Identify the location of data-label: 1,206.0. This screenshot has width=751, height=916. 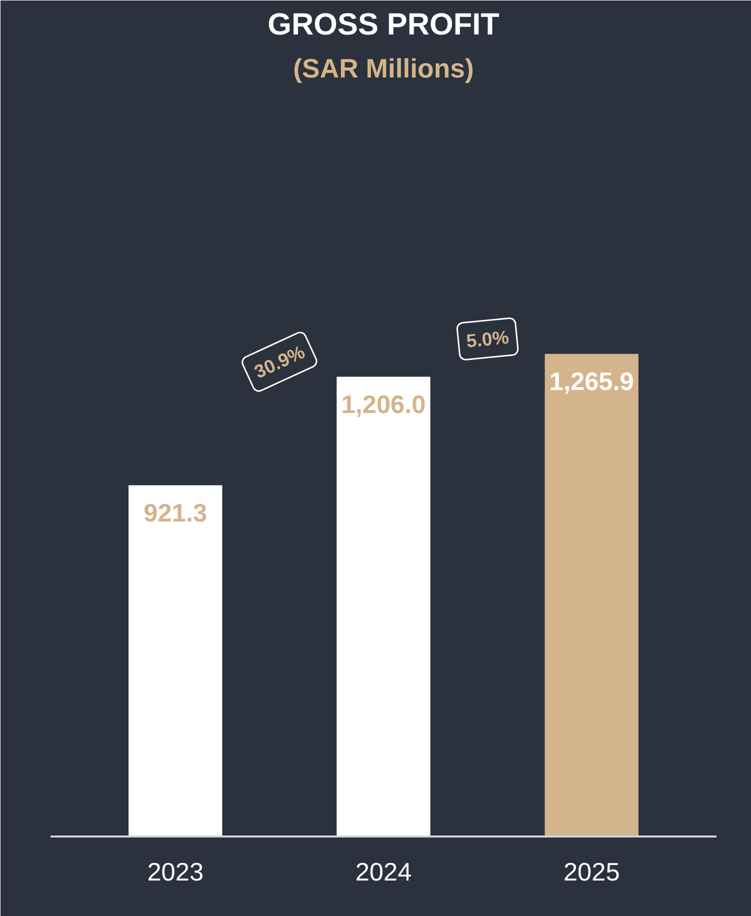
(383, 404).